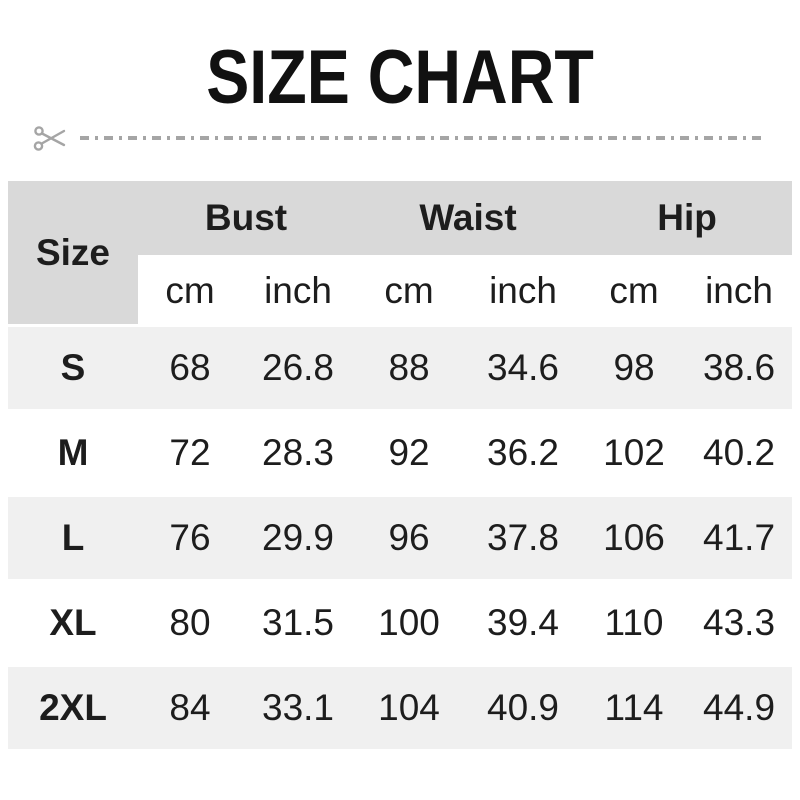  What do you see at coordinates (739, 538) in the screenshot?
I see `cell-hip-inch: 41.7` at bounding box center [739, 538].